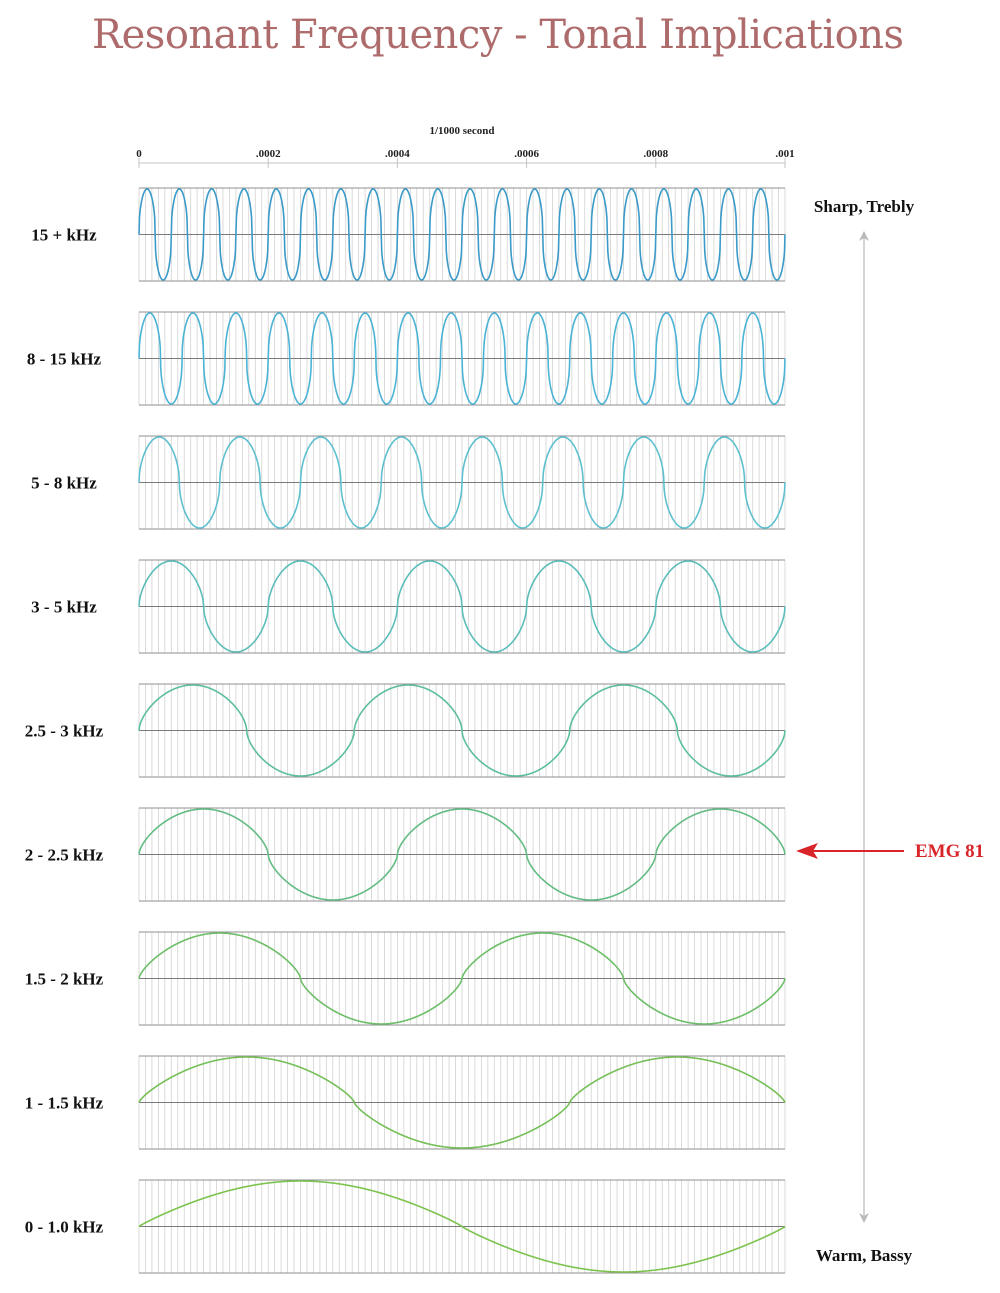  I want to click on x-tick-label: .0006, so click(526, 154).